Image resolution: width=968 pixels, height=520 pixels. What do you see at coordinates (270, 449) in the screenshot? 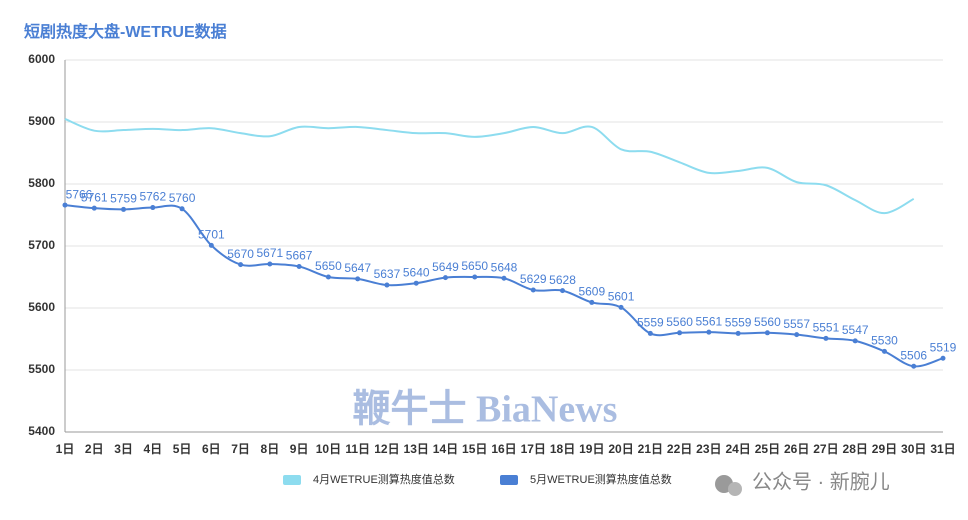
I see `x-tick-label: 8日` at bounding box center [270, 449].